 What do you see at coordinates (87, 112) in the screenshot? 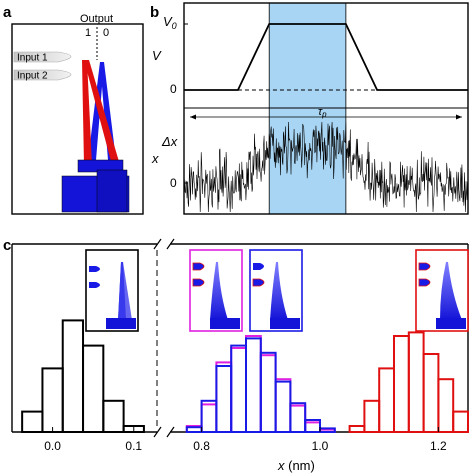
I see `cantilever-red-straight` at bounding box center [87, 112].